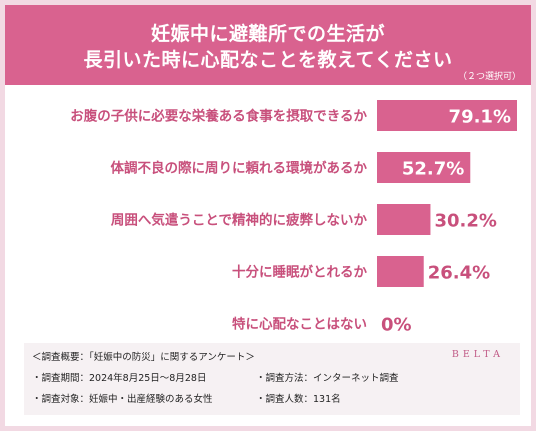  Describe the element at coordinates (239, 220) in the screenshot. I see `category-label: 周囲へ気遣うことで精神的に疲弊しないか` at that location.